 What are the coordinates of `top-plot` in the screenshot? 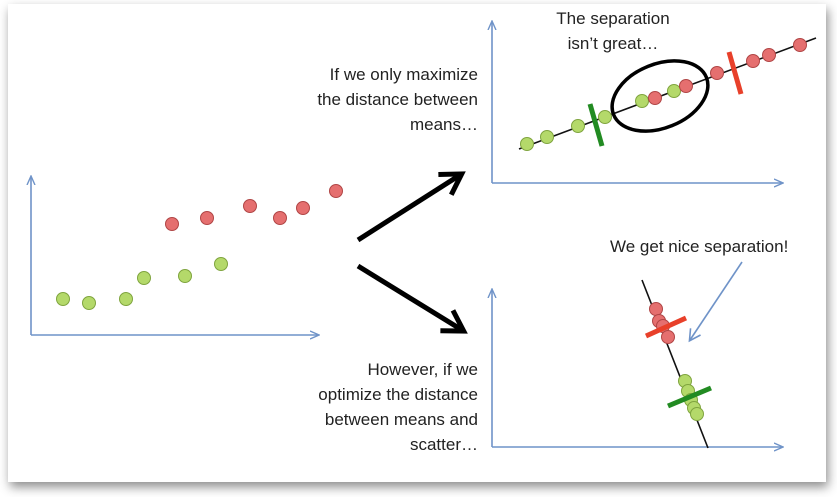 It's located at (654, 102).